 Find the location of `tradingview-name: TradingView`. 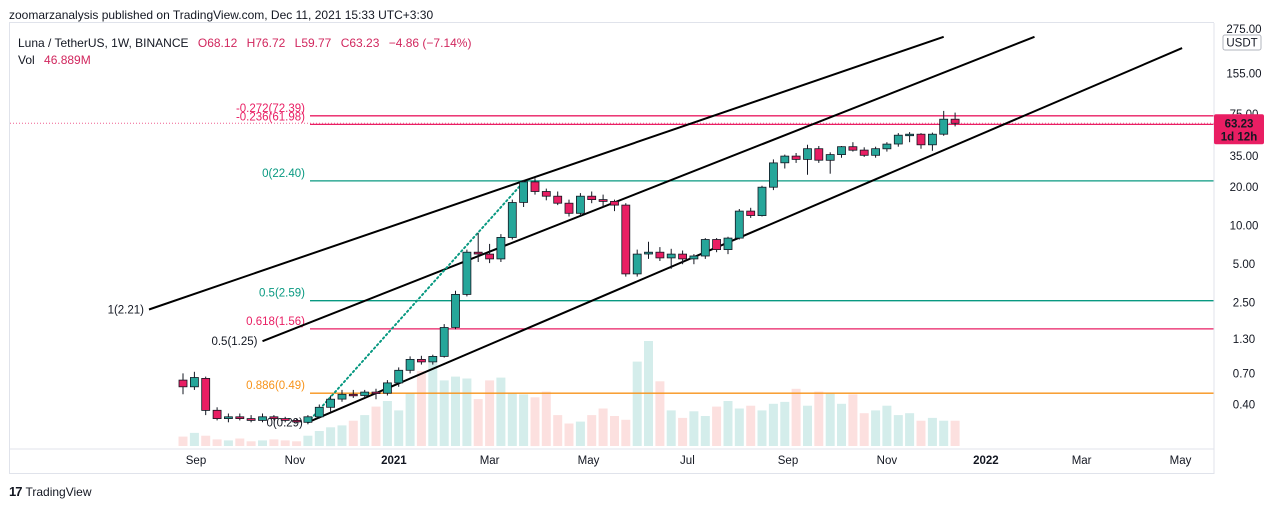

tradingview-name: TradingView is located at coordinates (58, 491).